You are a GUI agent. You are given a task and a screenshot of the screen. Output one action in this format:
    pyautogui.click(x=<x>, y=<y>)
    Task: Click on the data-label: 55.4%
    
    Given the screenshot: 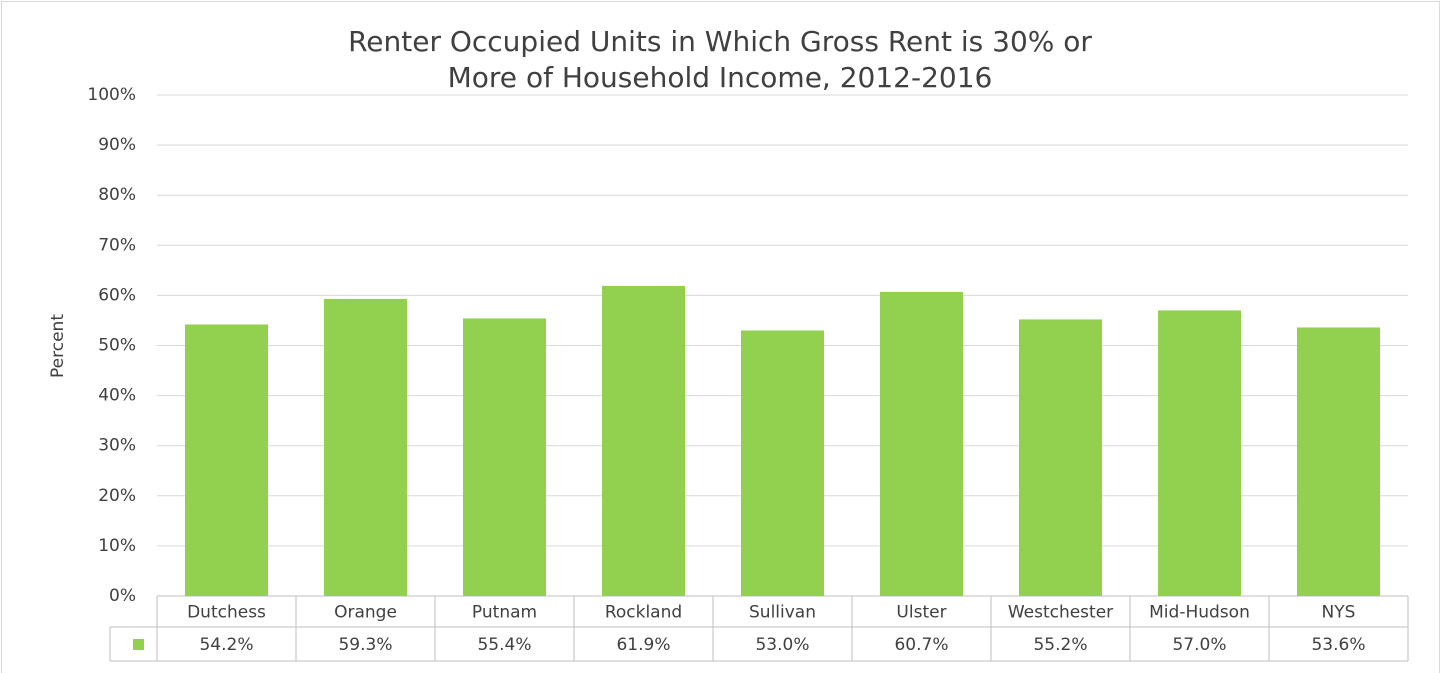 What is the action you would take?
    pyautogui.click(x=504, y=645)
    